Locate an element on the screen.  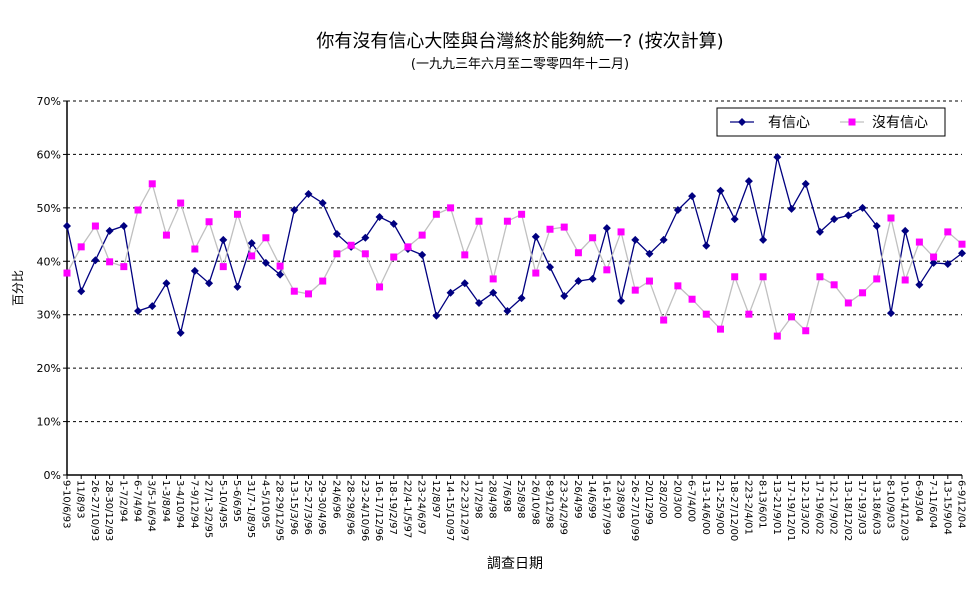
y-tick-label: 70% is located at coordinates (49, 101).